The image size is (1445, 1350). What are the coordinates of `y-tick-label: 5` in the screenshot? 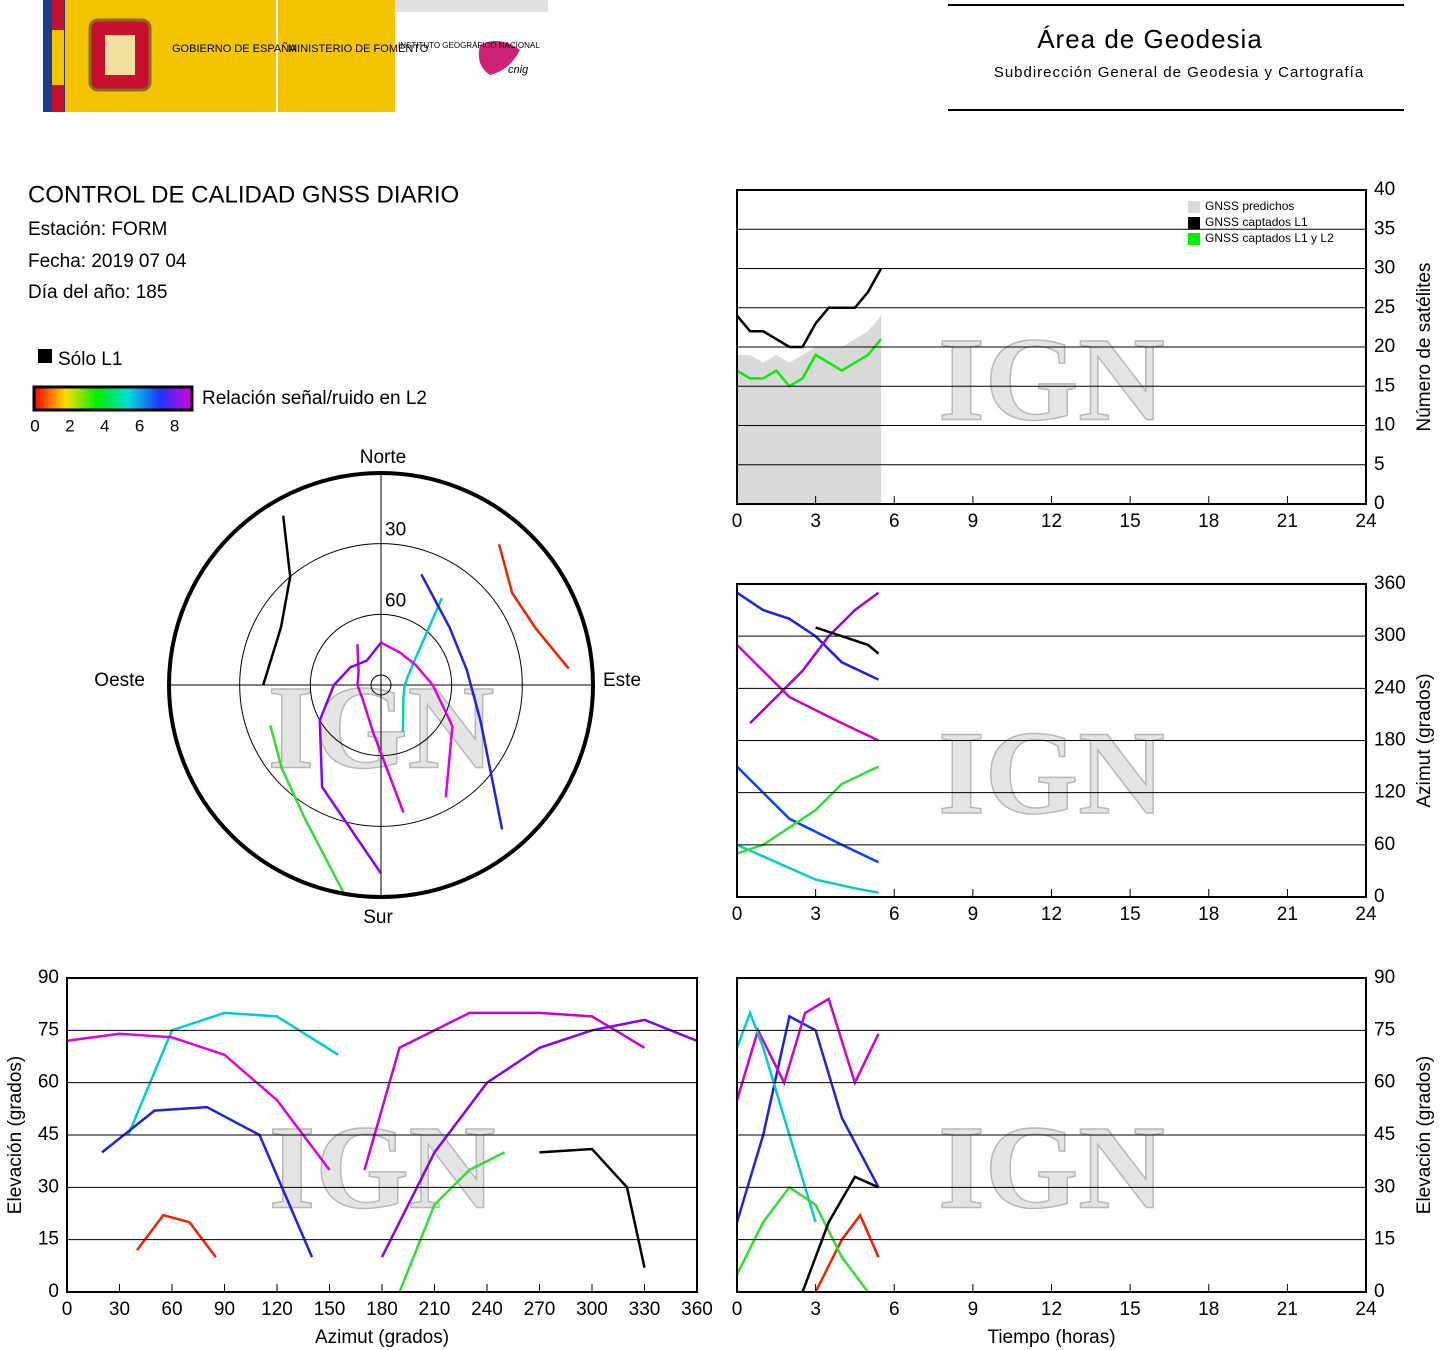 It's located at (1379, 464).